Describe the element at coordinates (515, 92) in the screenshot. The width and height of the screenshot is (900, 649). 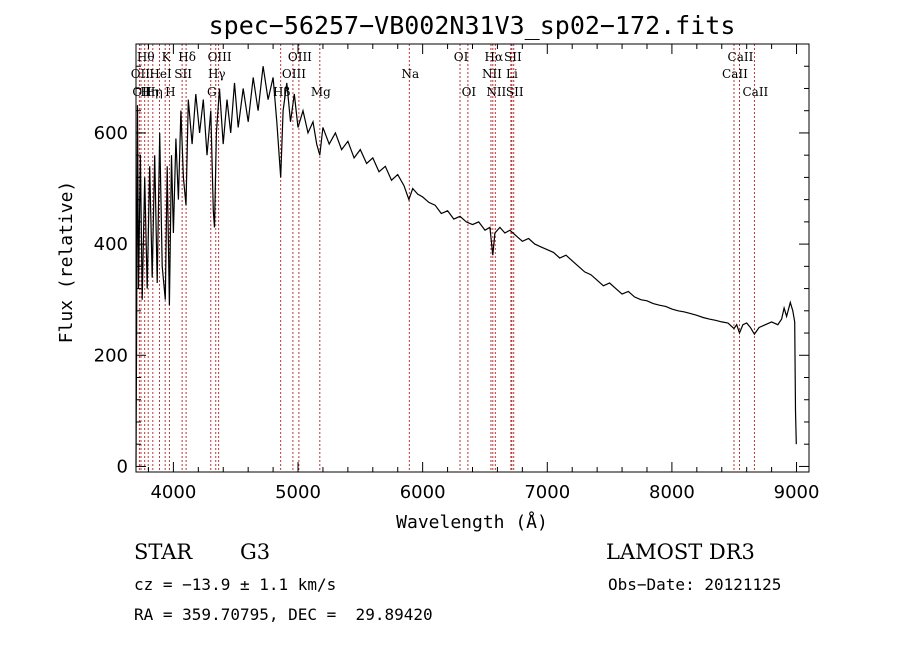
I see `line-label-25: SII` at that location.